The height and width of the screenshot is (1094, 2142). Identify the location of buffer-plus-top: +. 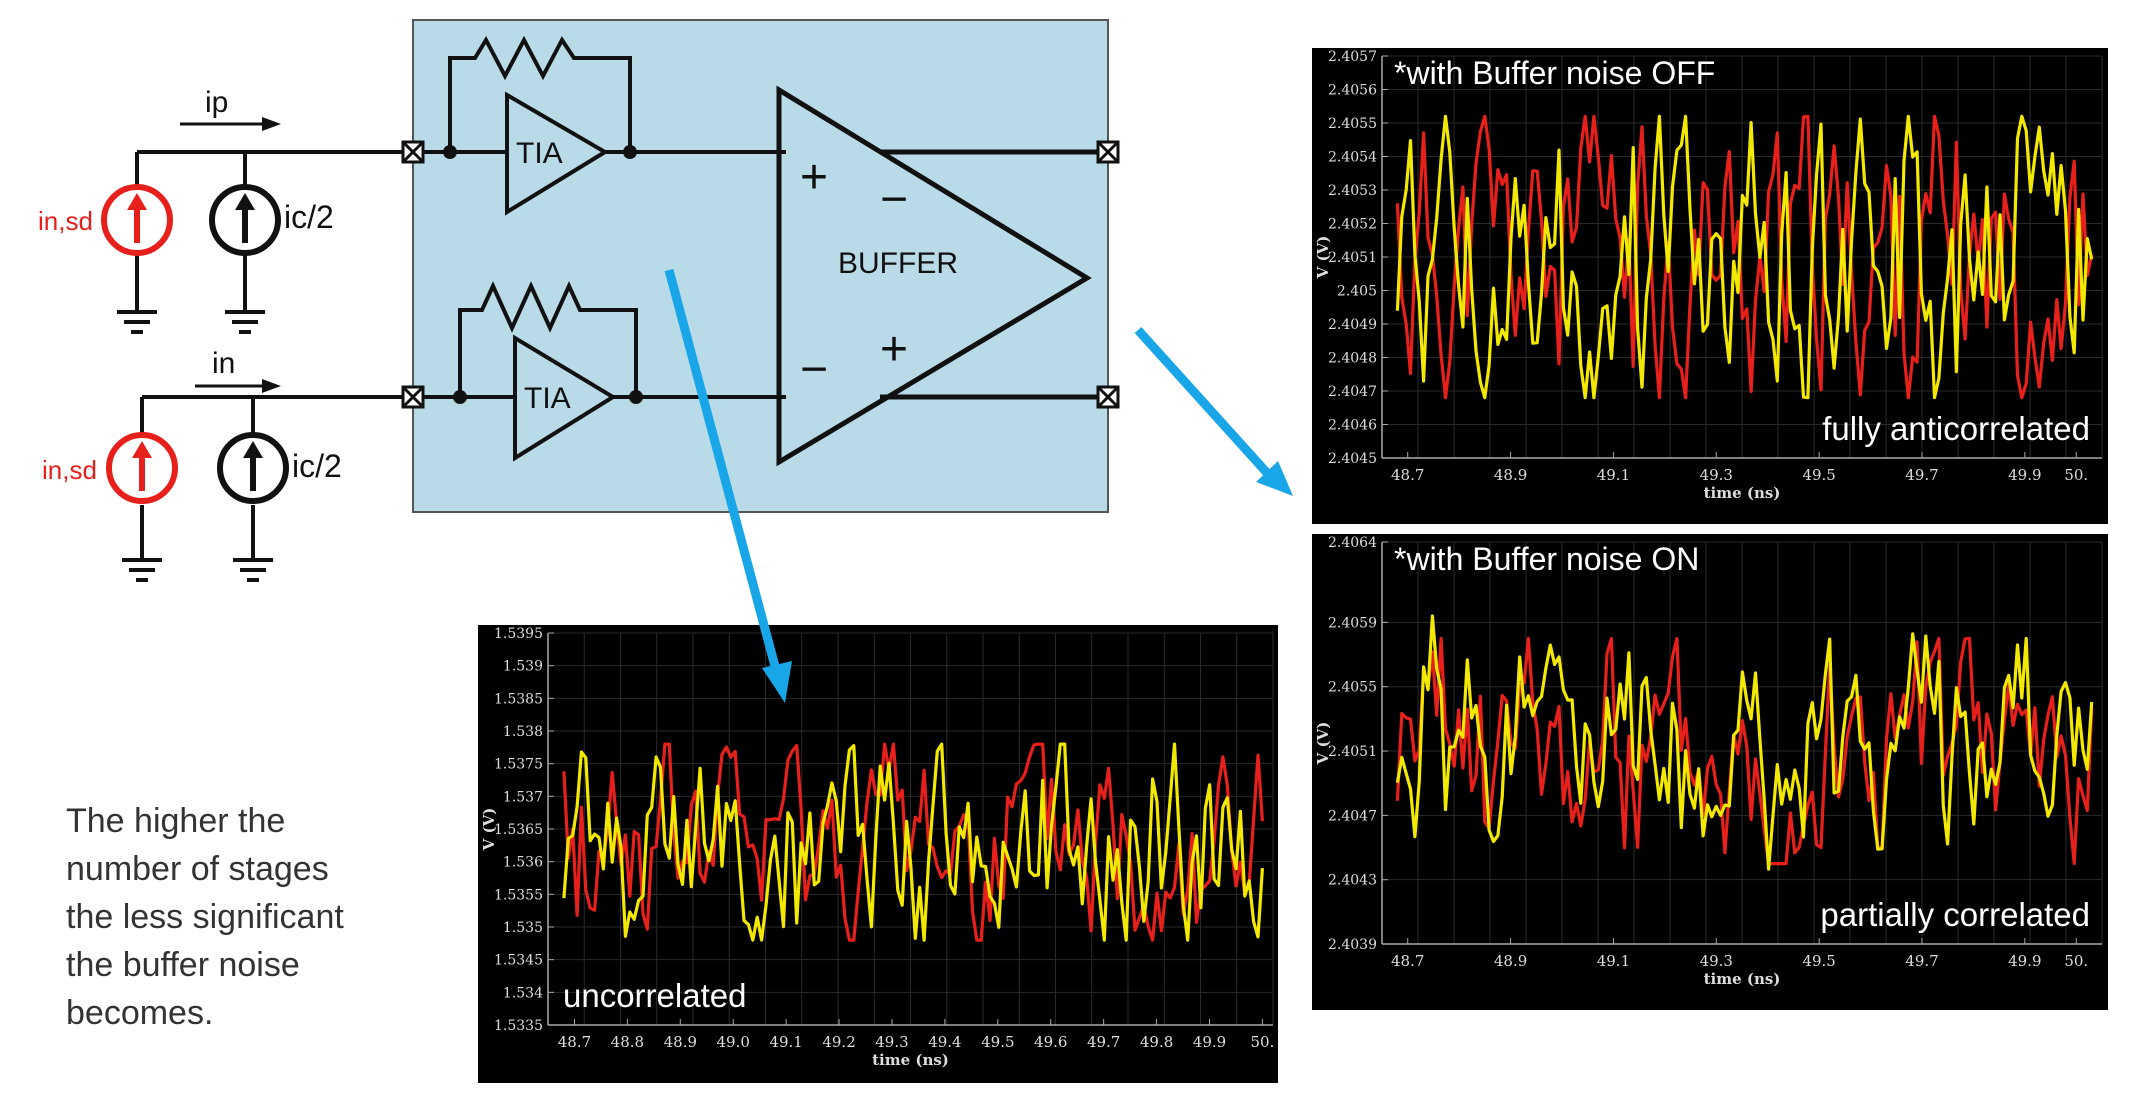
(814, 177).